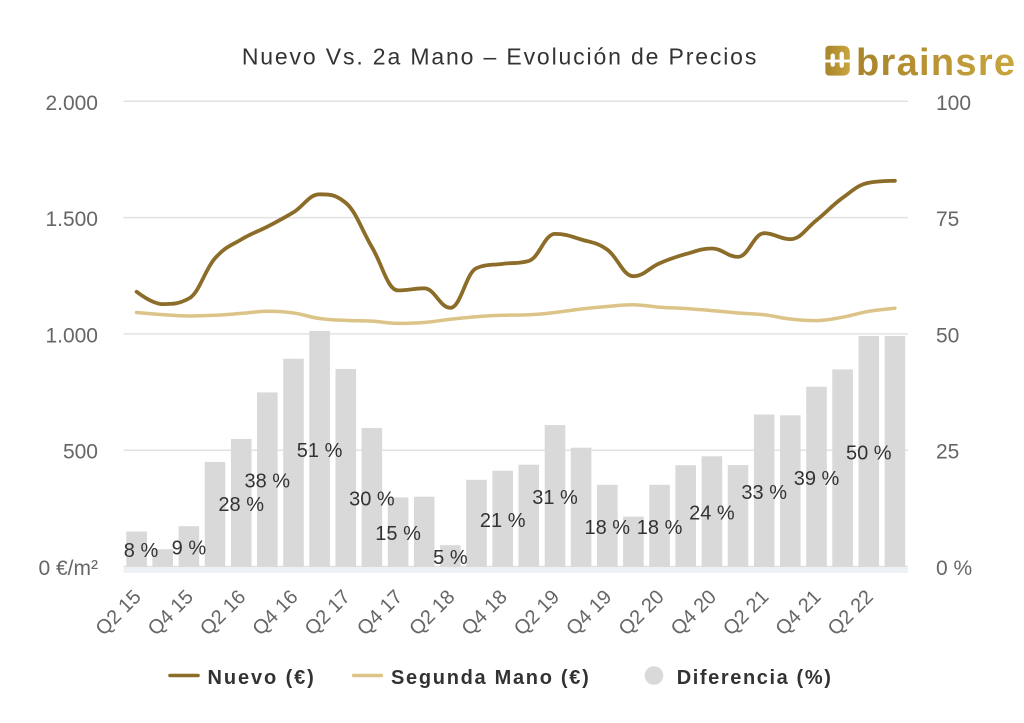 The width and height of the screenshot is (1024, 723). What do you see at coordinates (755, 678) in the screenshot?
I see `svg-text: Diferencia (%)` at bounding box center [755, 678].